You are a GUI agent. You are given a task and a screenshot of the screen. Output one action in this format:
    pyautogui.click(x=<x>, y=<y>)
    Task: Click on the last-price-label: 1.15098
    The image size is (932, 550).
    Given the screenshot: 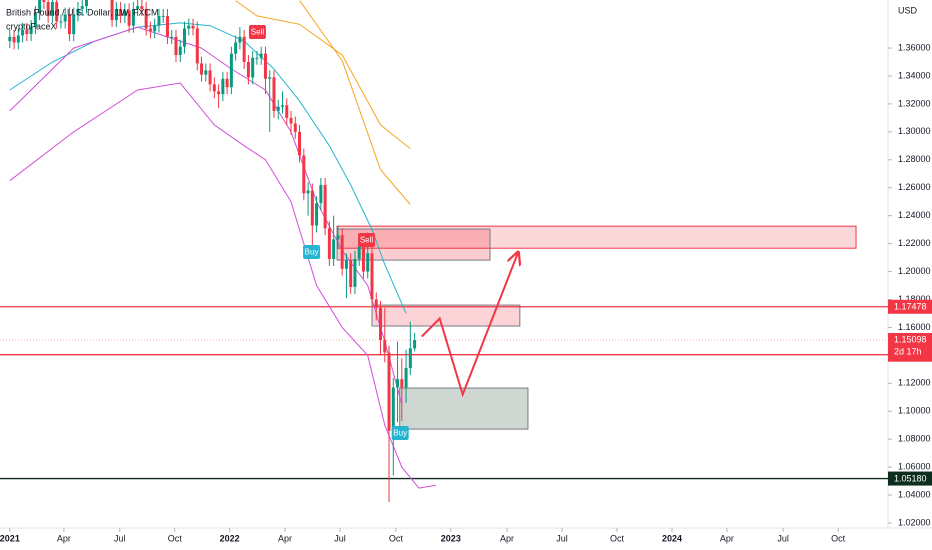 What is the action you would take?
    pyautogui.click(x=910, y=339)
    